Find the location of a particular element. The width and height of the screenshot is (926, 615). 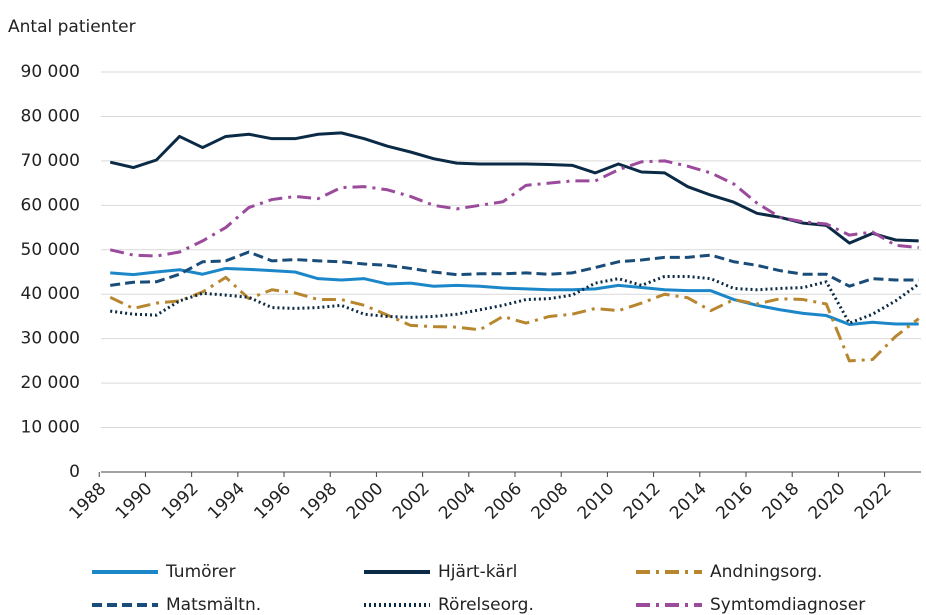

y-tick-label: 50 000 is located at coordinates (50, 250).